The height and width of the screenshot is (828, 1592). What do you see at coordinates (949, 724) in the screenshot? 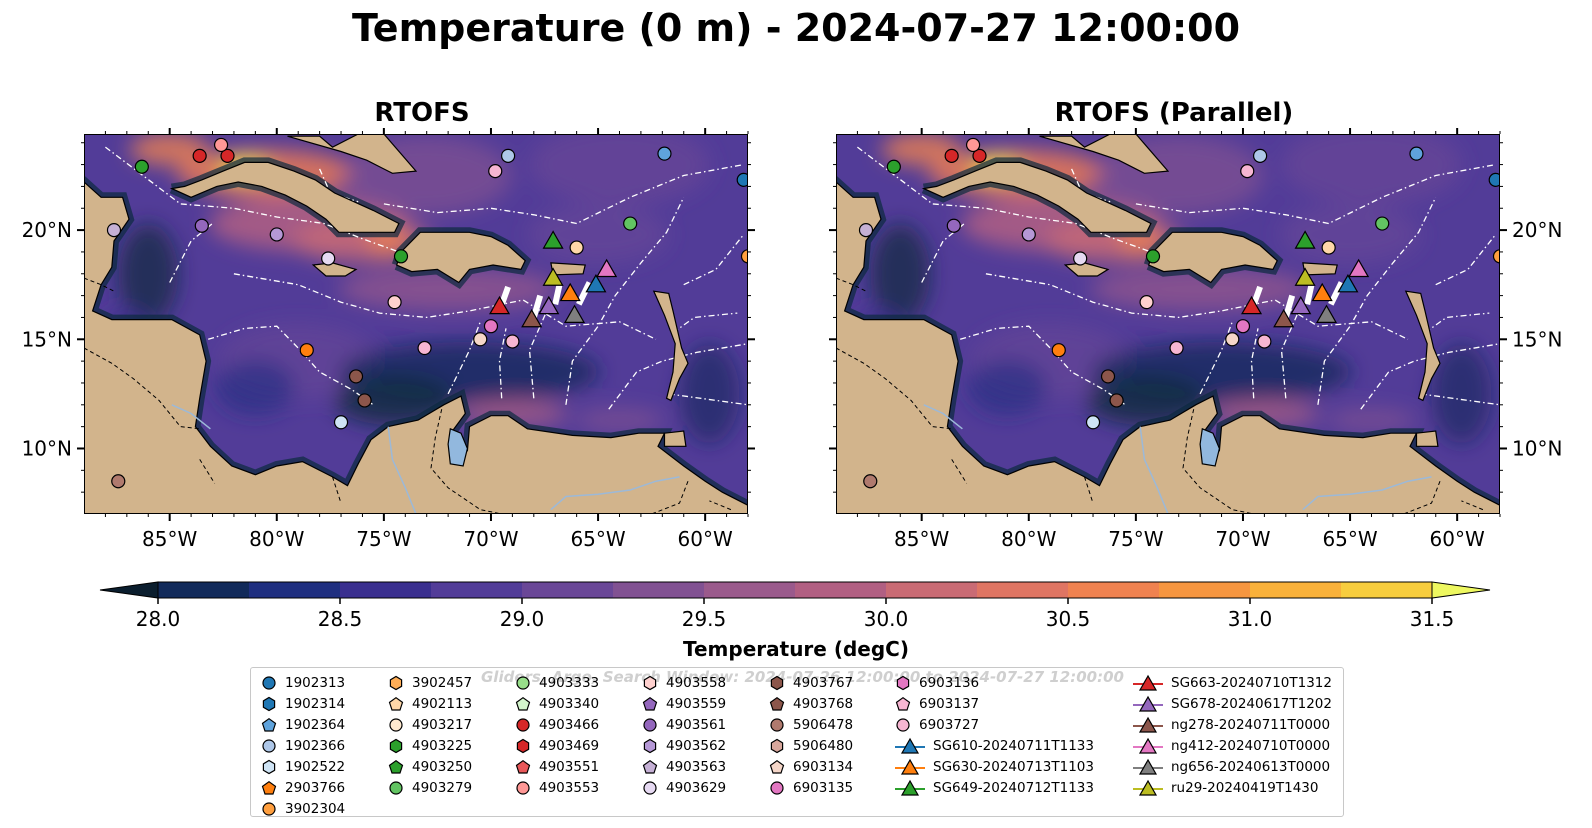
I see `legend-item-label: 6903727` at bounding box center [949, 724].